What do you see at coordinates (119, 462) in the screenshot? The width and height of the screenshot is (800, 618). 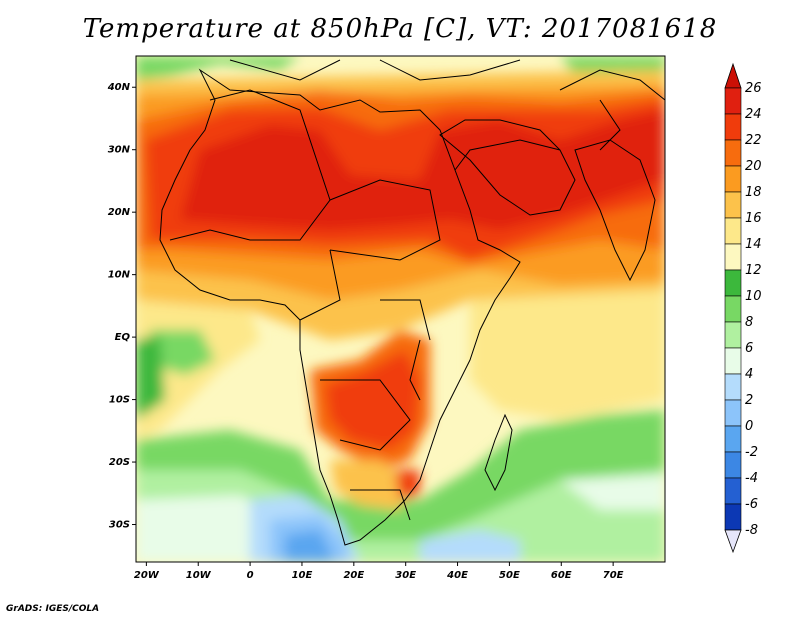 I see `lat-tick-label: 20S` at bounding box center [119, 462].